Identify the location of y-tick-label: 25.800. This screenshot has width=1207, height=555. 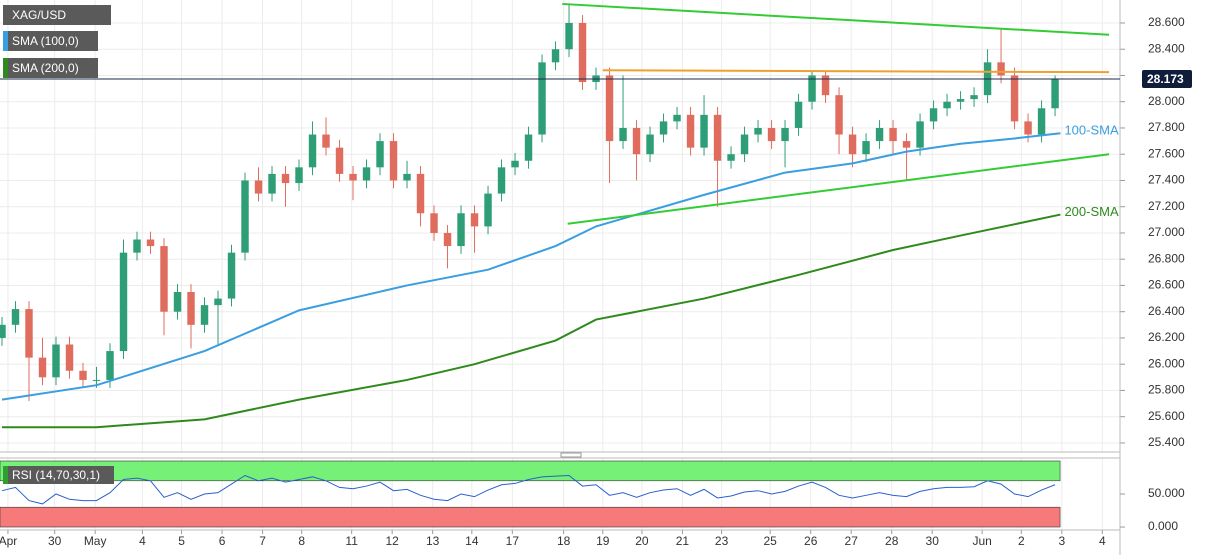
(1166, 390).